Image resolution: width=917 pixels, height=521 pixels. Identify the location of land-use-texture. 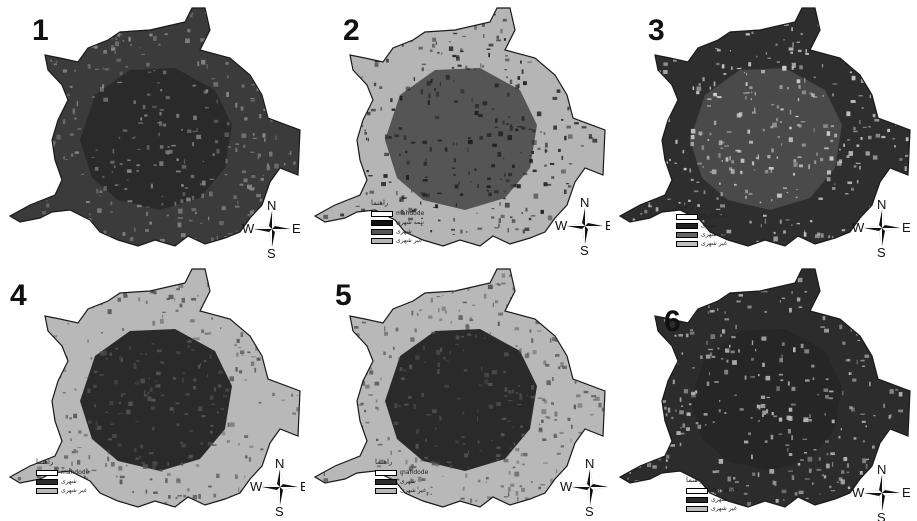
(157, 128).